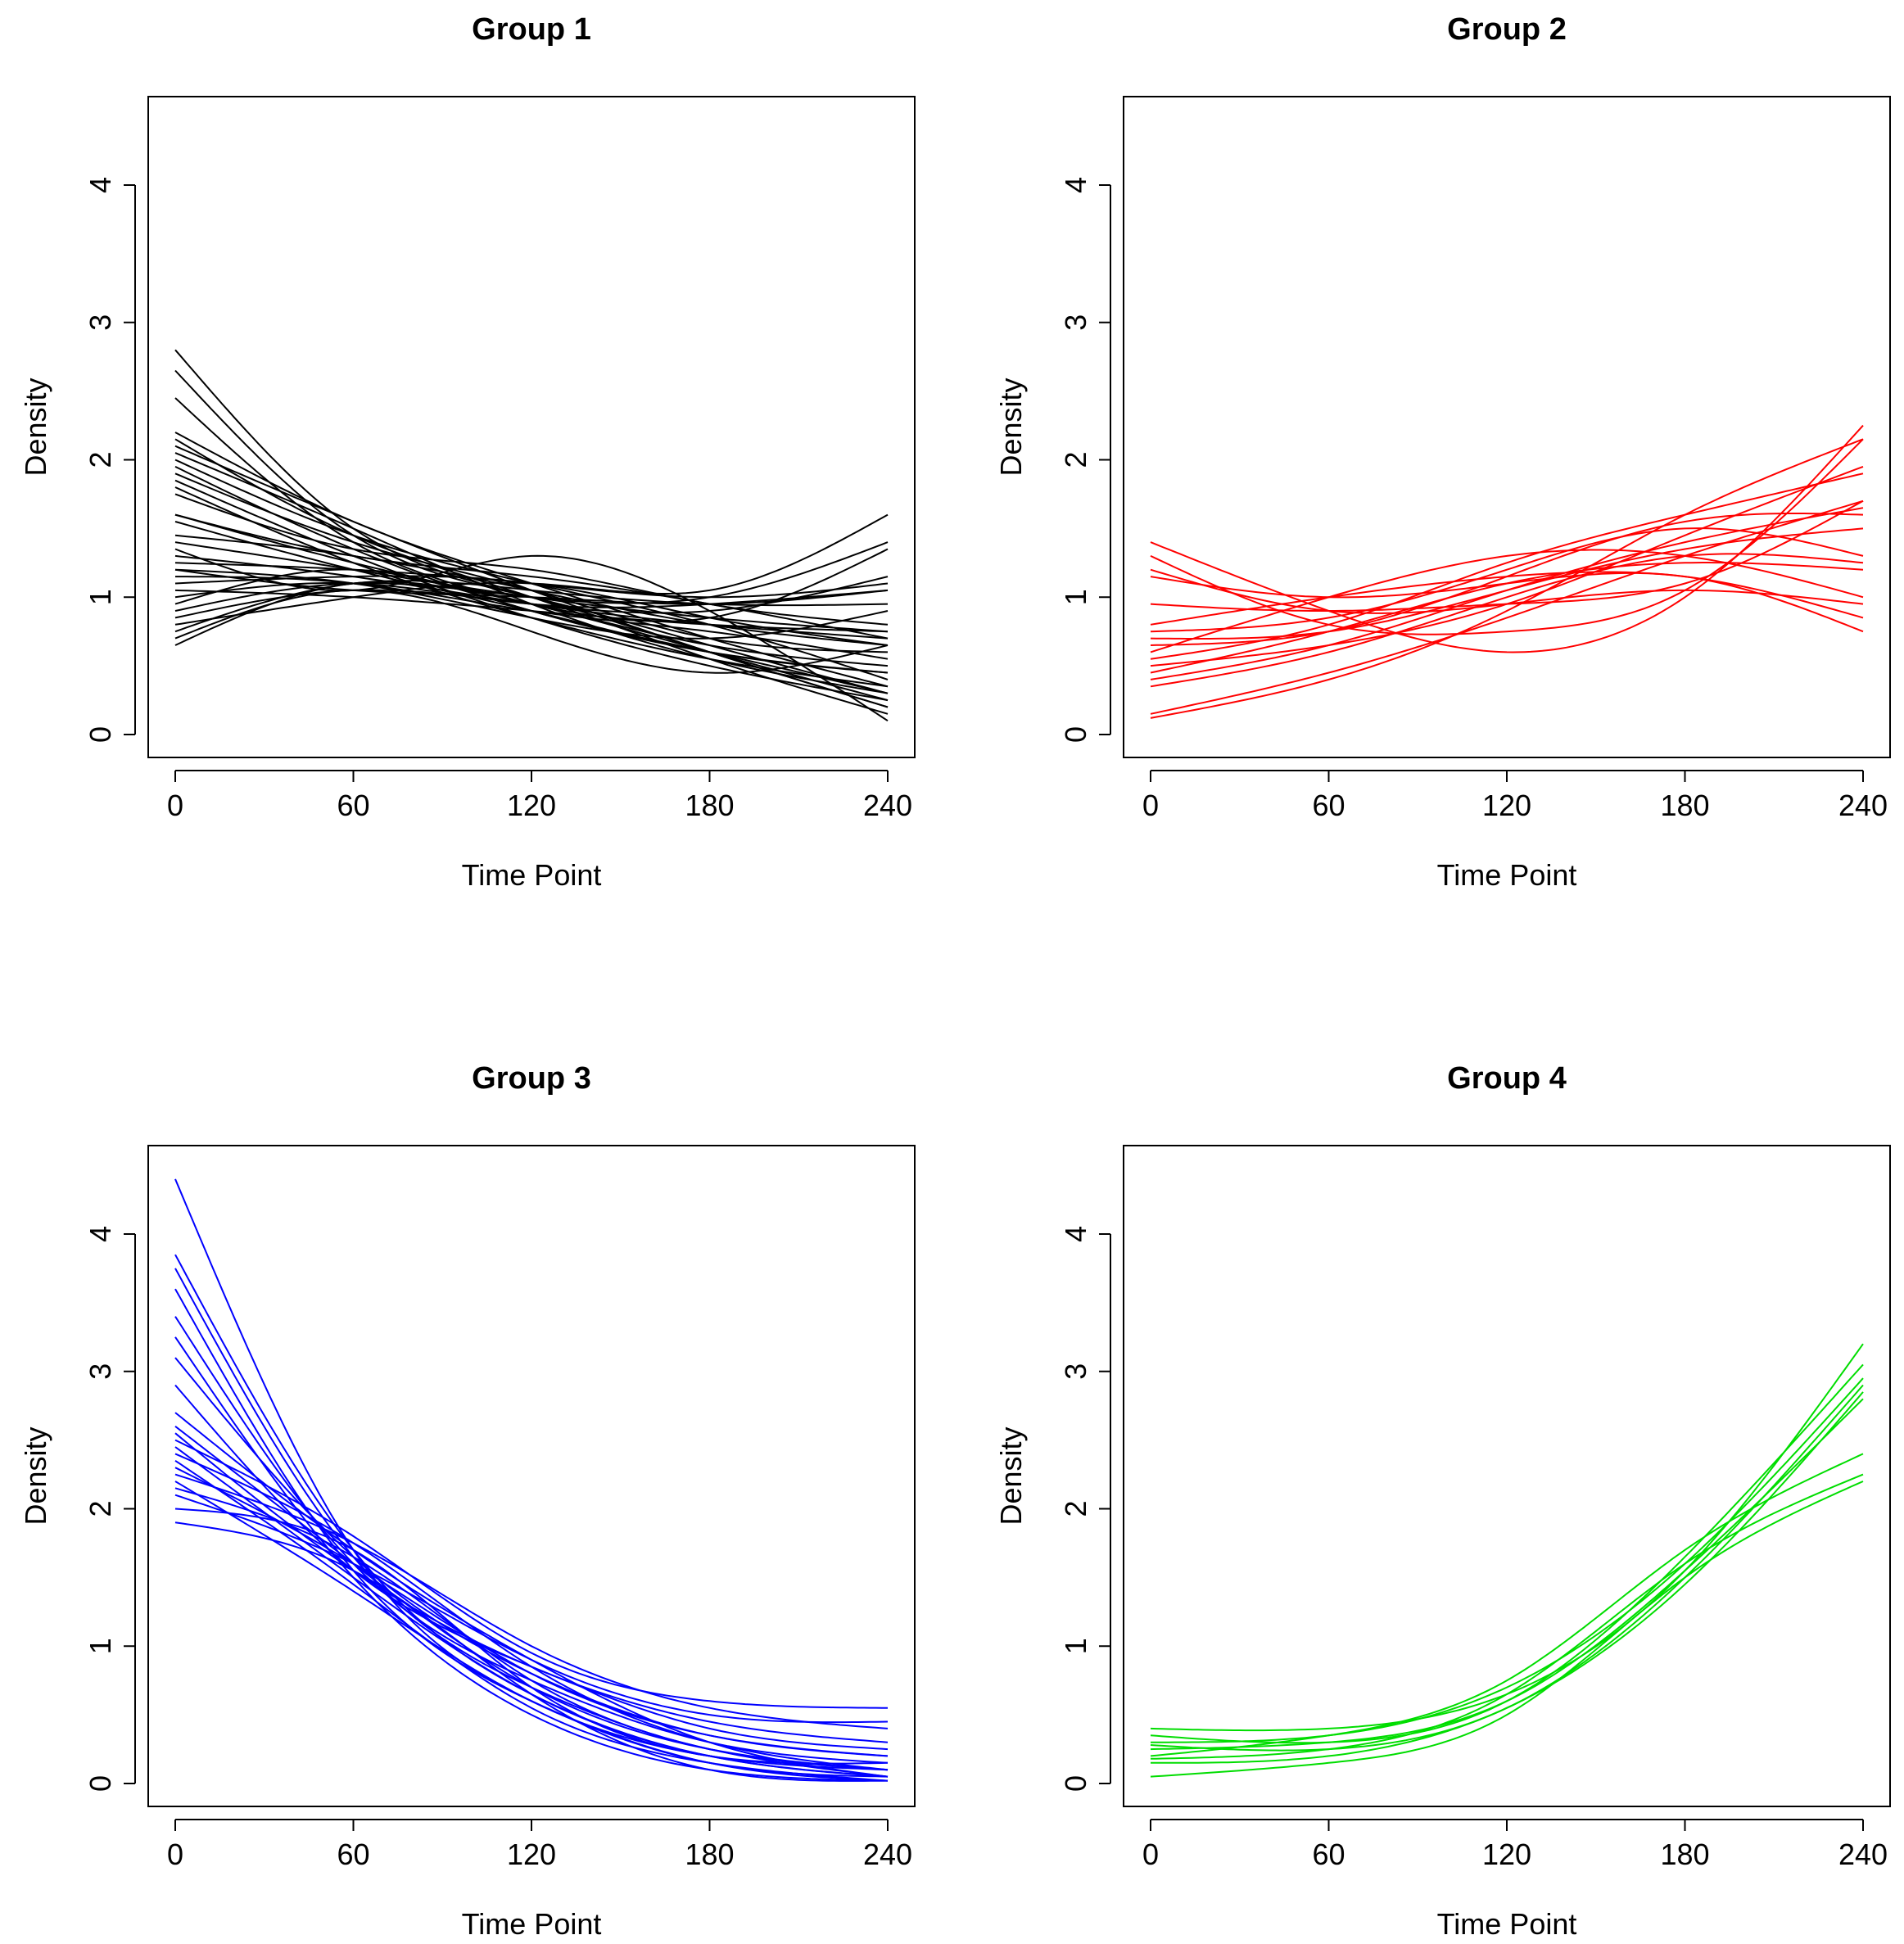 Image resolution: width=1904 pixels, height=1944 pixels. Describe the element at coordinates (1507, 1078) in the screenshot. I see `chart-title: Group 4` at that location.